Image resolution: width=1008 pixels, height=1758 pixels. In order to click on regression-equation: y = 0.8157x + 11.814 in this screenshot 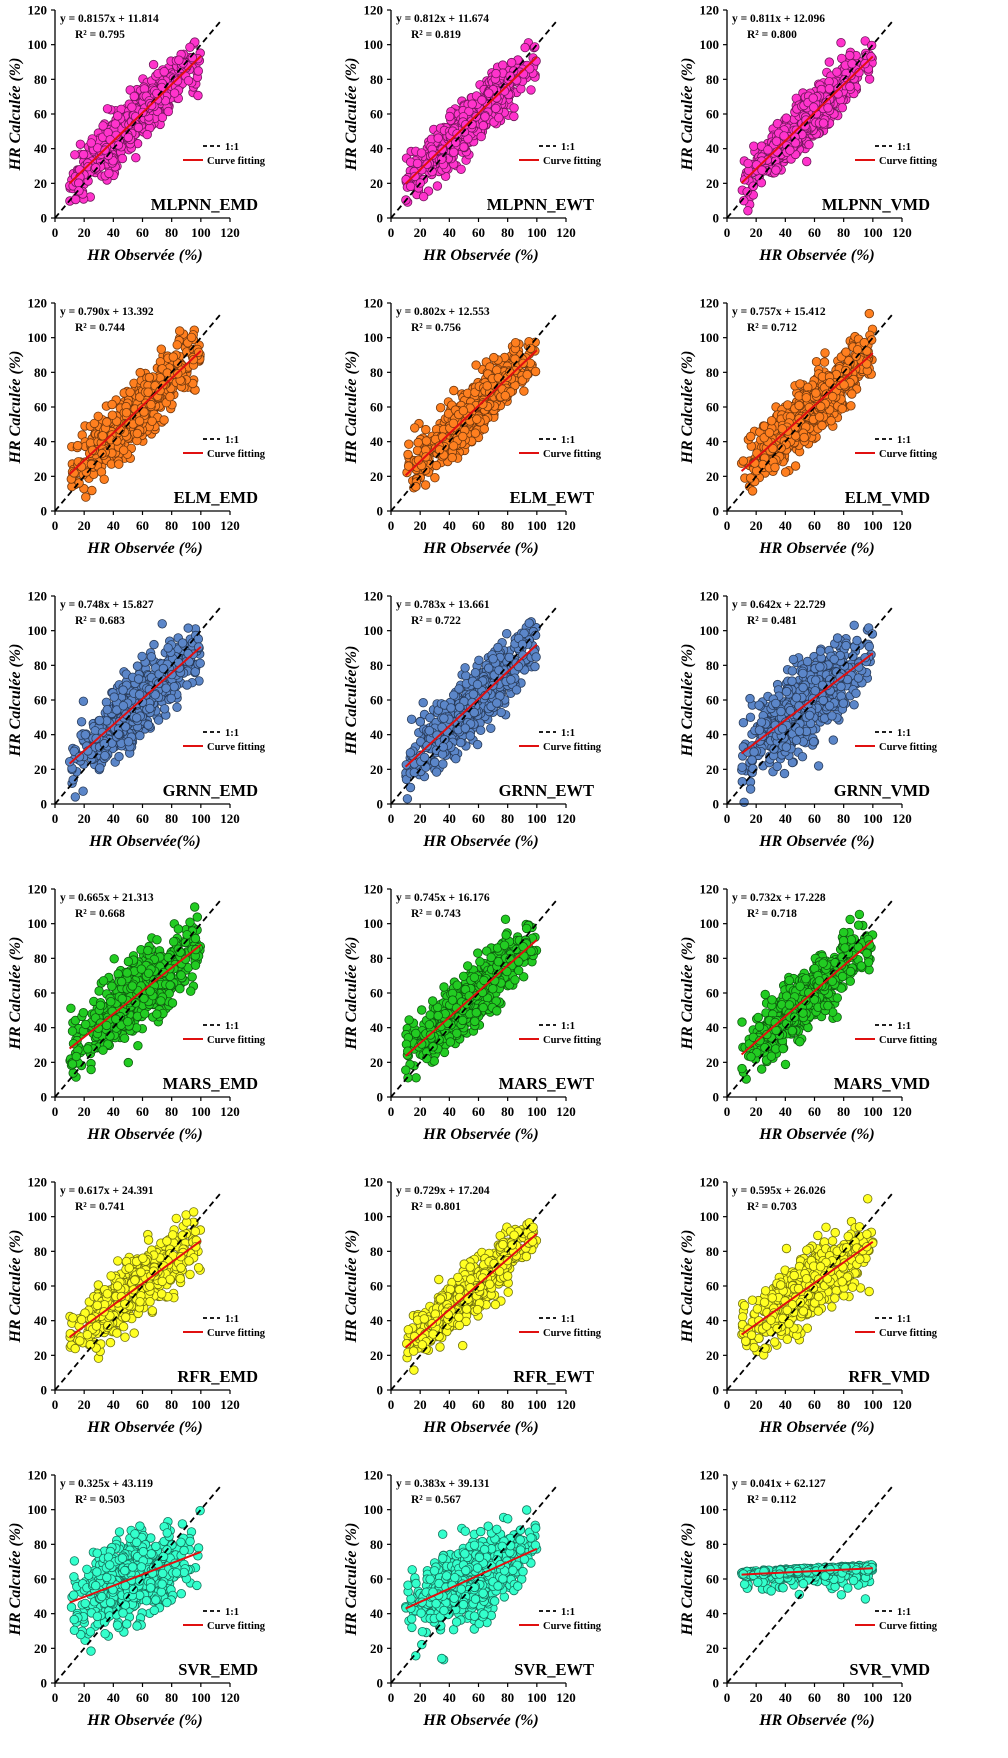, I will do `click(109, 19)`.